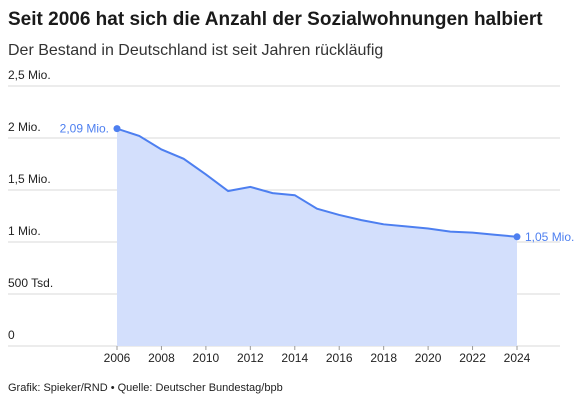  Describe the element at coordinates (206, 358) in the screenshot. I see `x-tick-label: 2010` at that location.